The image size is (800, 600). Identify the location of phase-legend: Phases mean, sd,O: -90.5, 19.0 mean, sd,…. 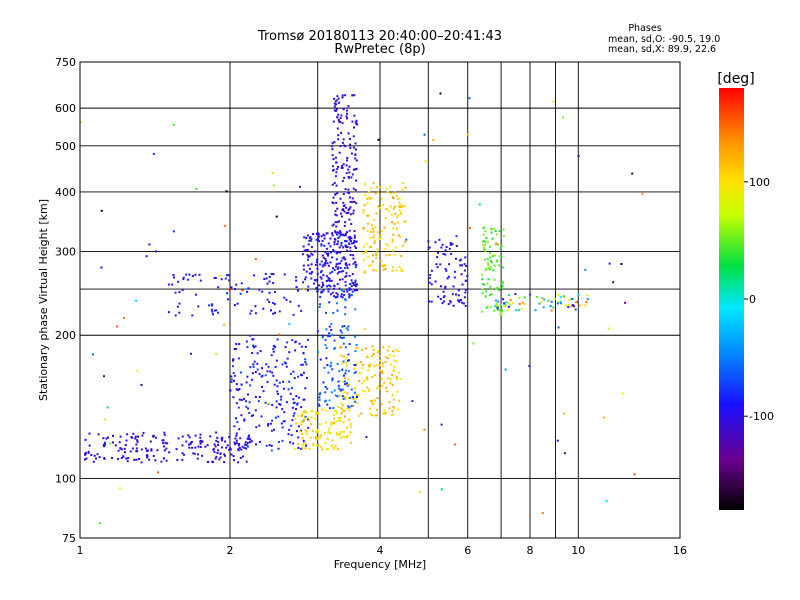
(664, 39).